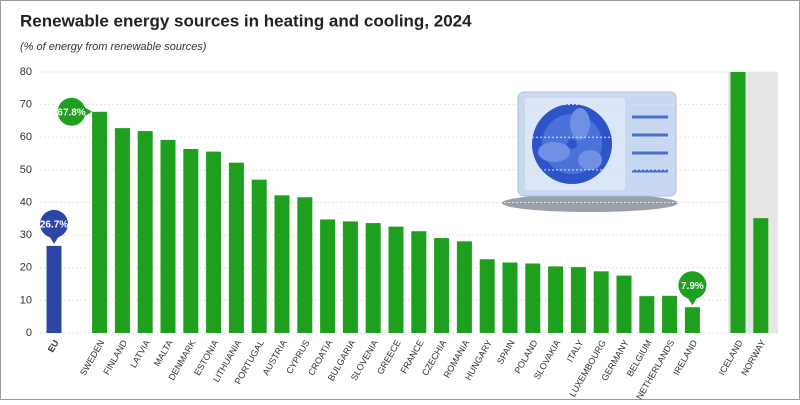 Image resolution: width=800 pixels, height=405 pixels. I want to click on value-callout: 67.8%, so click(75, 111).